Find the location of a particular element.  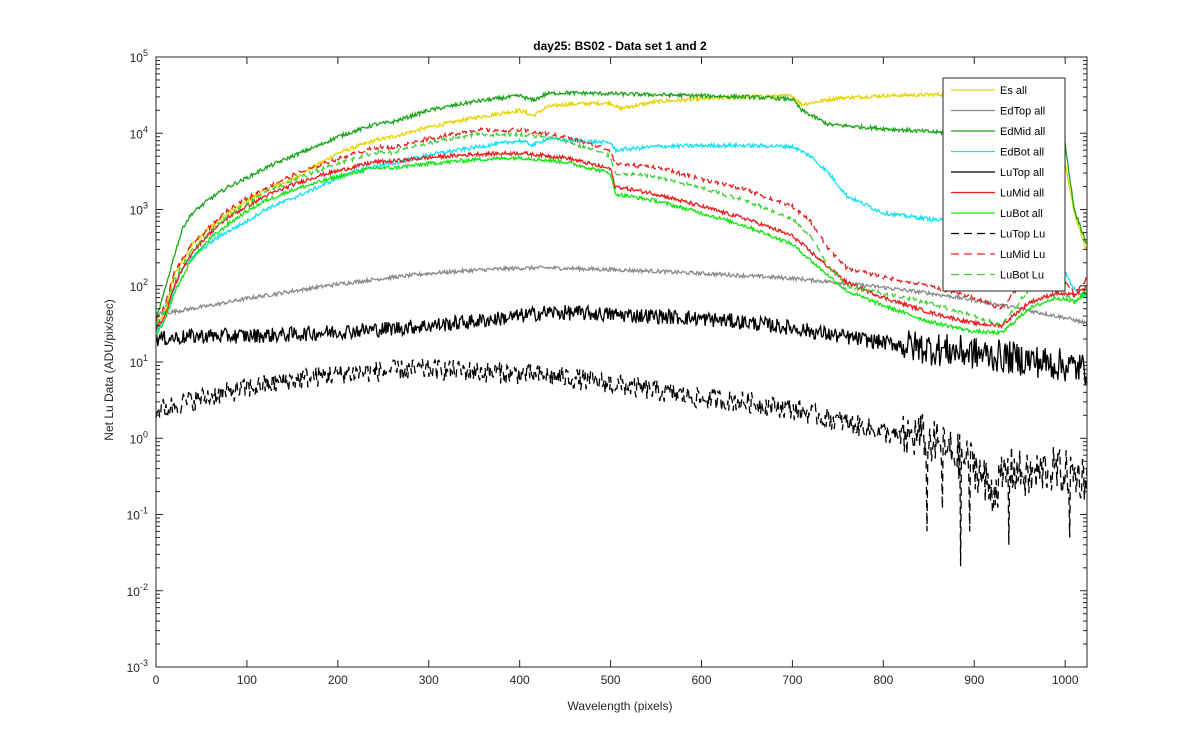

x-tick-label: 0 is located at coordinates (156, 680).